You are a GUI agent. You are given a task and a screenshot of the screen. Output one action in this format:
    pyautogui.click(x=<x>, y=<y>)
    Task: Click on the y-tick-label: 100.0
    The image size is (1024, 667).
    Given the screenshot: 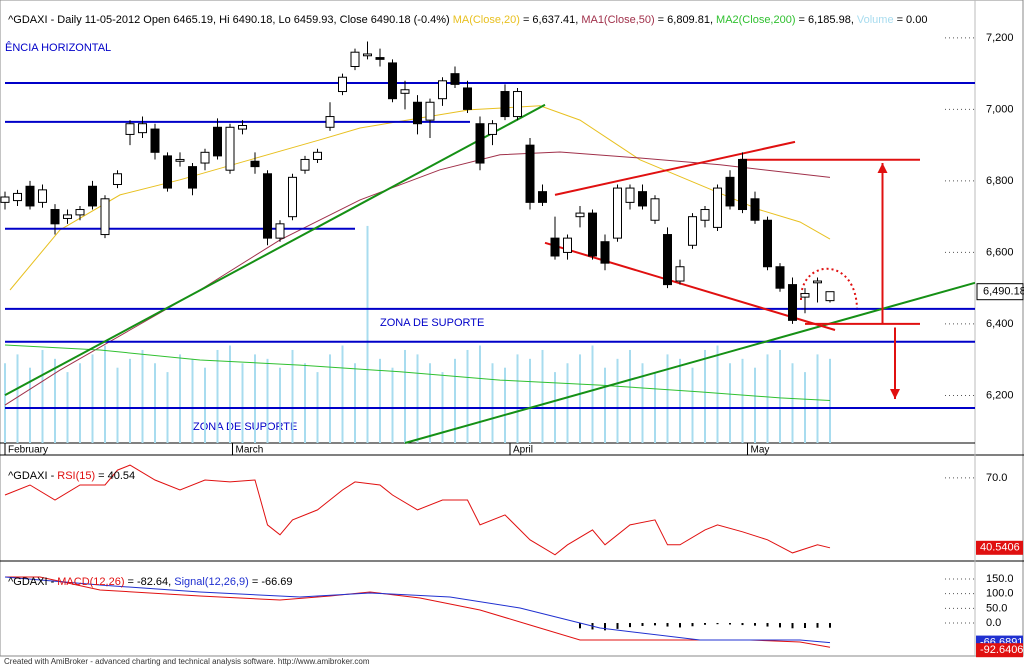 What is the action you would take?
    pyautogui.click(x=1000, y=594)
    